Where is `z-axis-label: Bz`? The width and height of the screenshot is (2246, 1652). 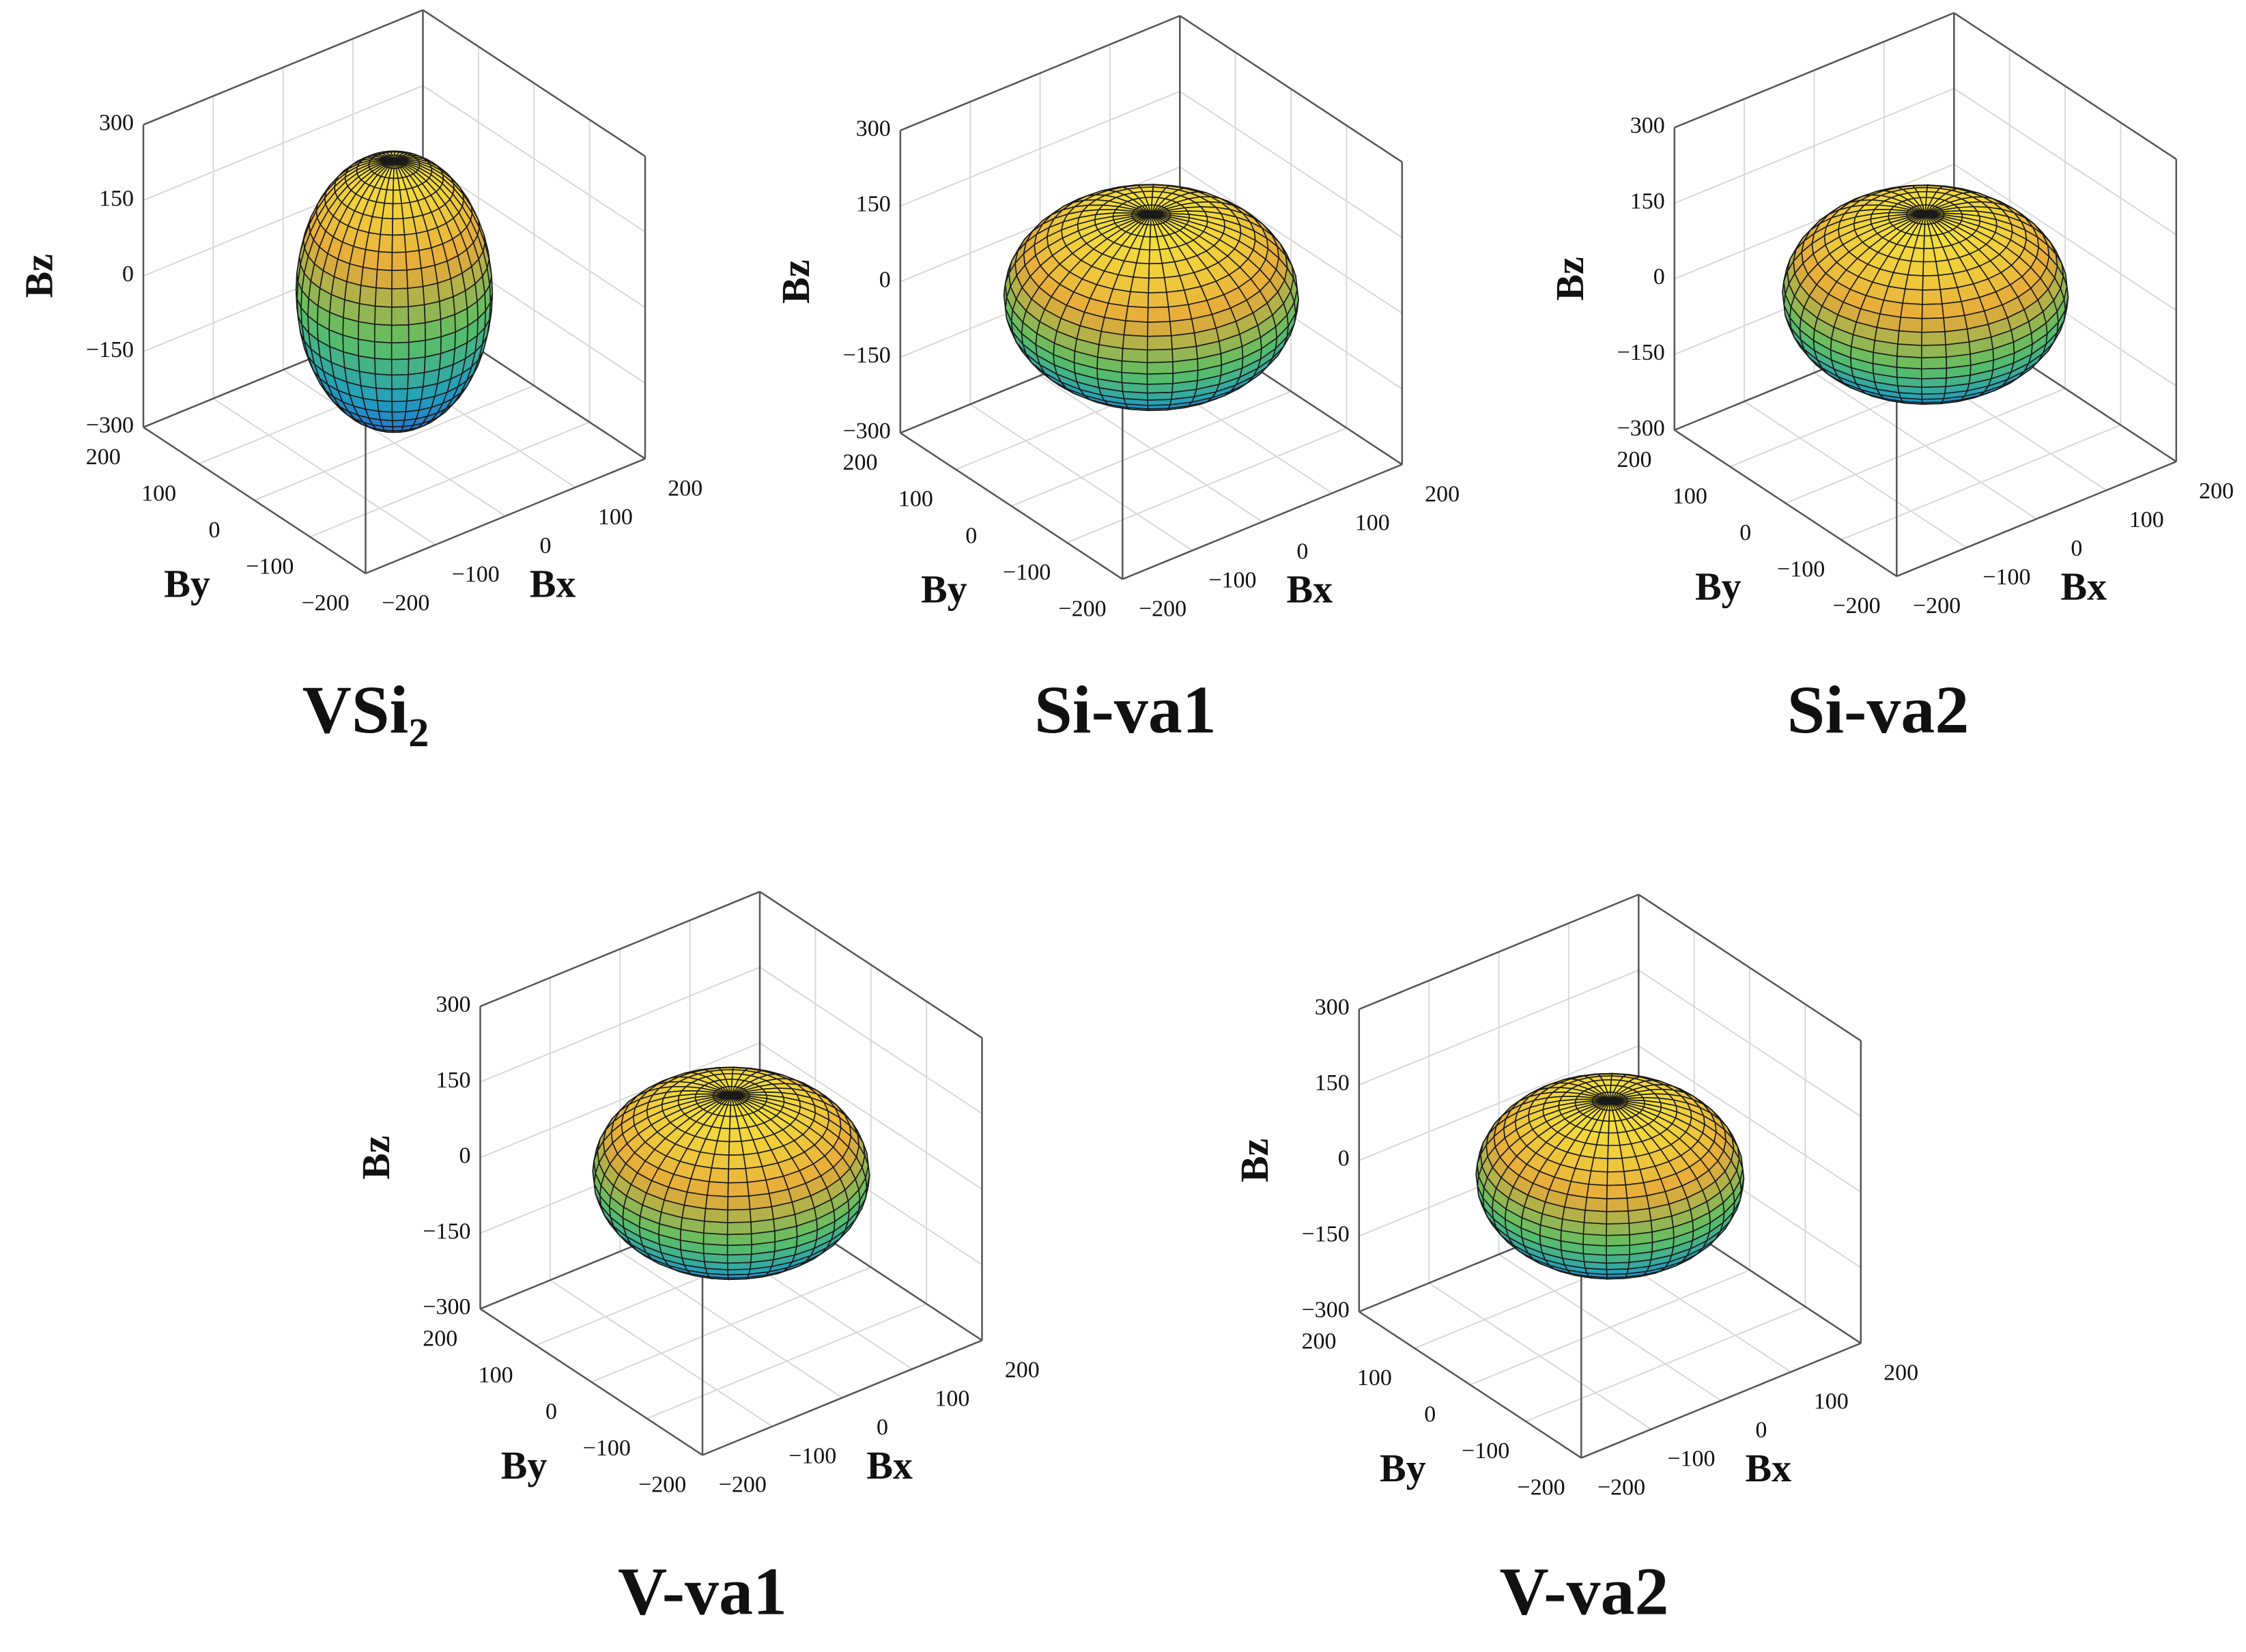 z-axis-label: Bz is located at coordinates (795, 281).